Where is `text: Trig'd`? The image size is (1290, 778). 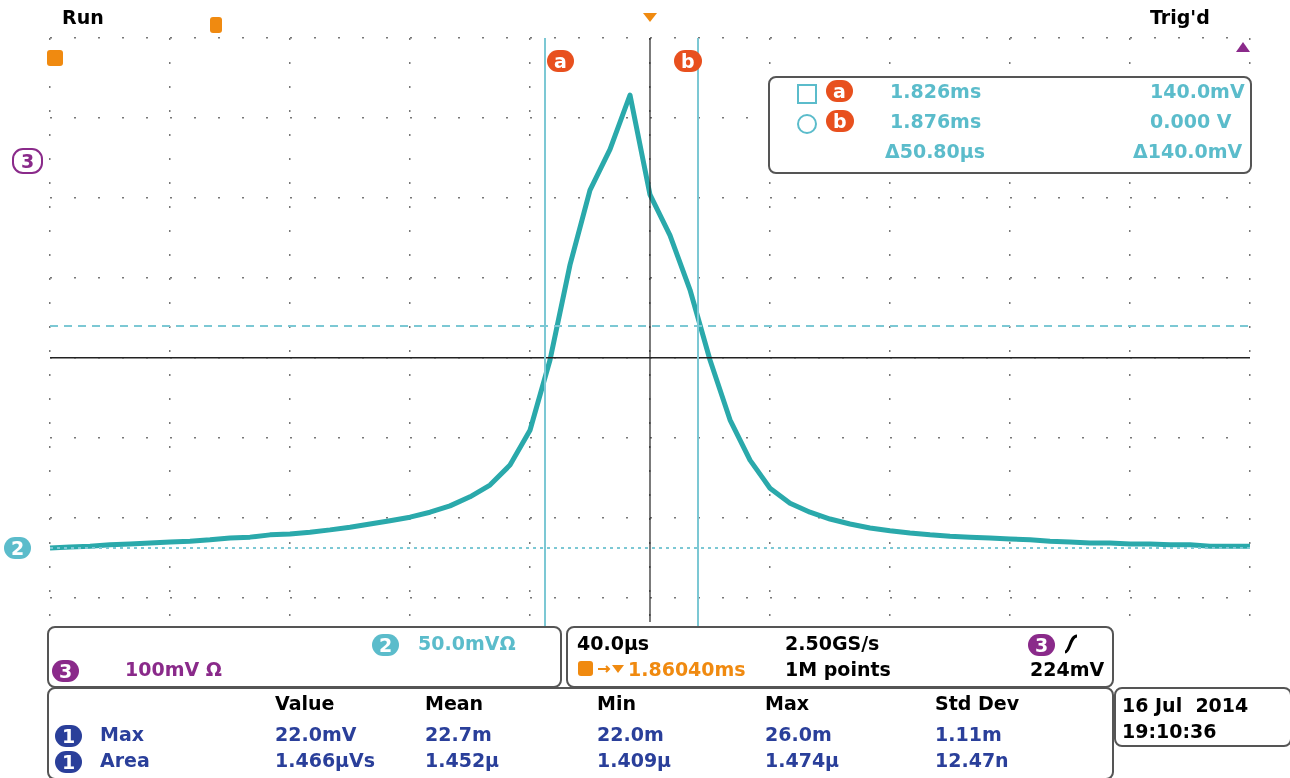
text: Trig'd is located at coordinates (1180, 17).